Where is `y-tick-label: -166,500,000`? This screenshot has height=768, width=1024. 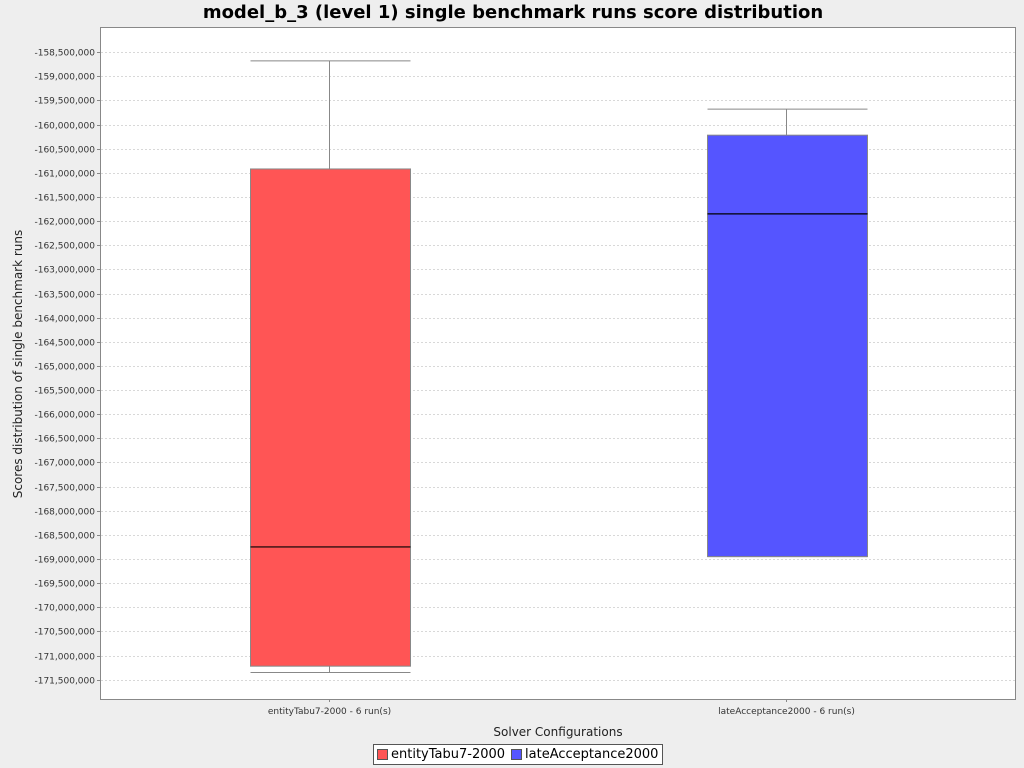
y-tick-label: -166,500,000 is located at coordinates (64, 440).